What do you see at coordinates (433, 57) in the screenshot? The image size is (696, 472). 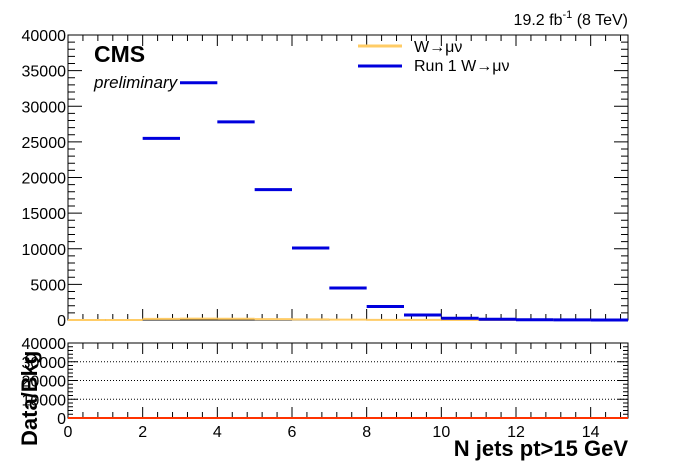 I see `legend: W→μν Run 1 W→μν` at bounding box center [433, 57].